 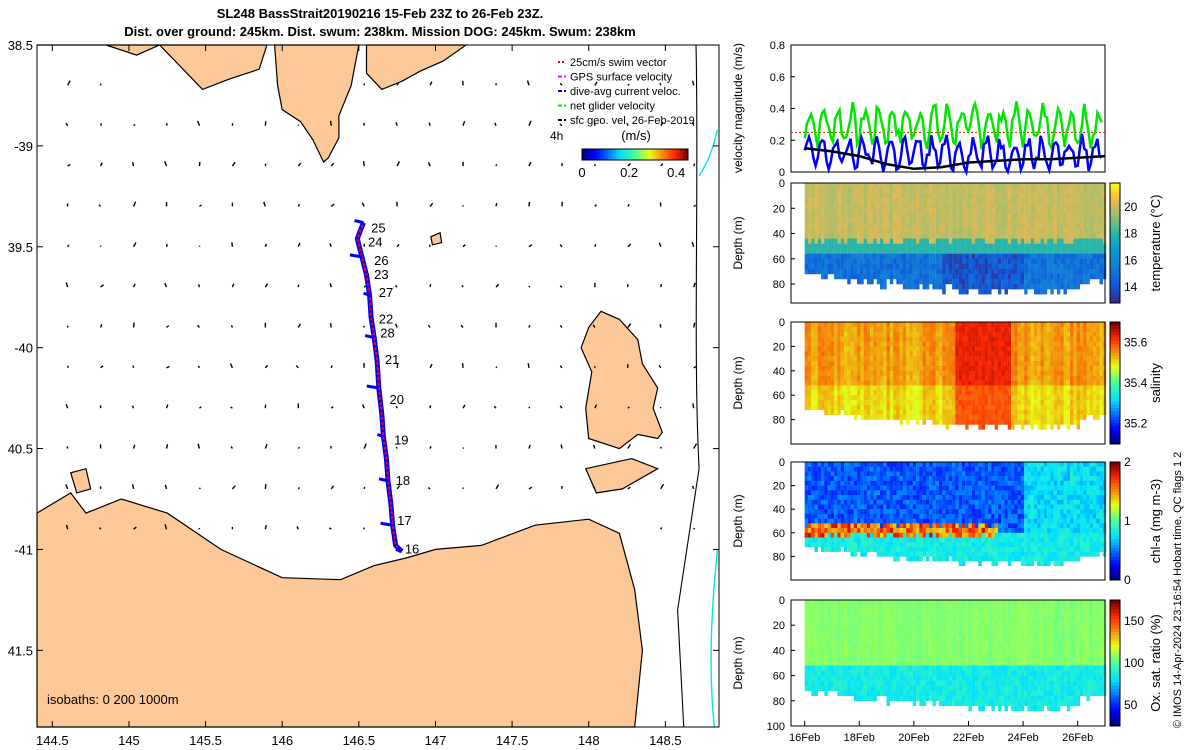 What do you see at coordinates (1115, 372) in the screenshot?
I see `sal-colorbar-cell` at bounding box center [1115, 372].